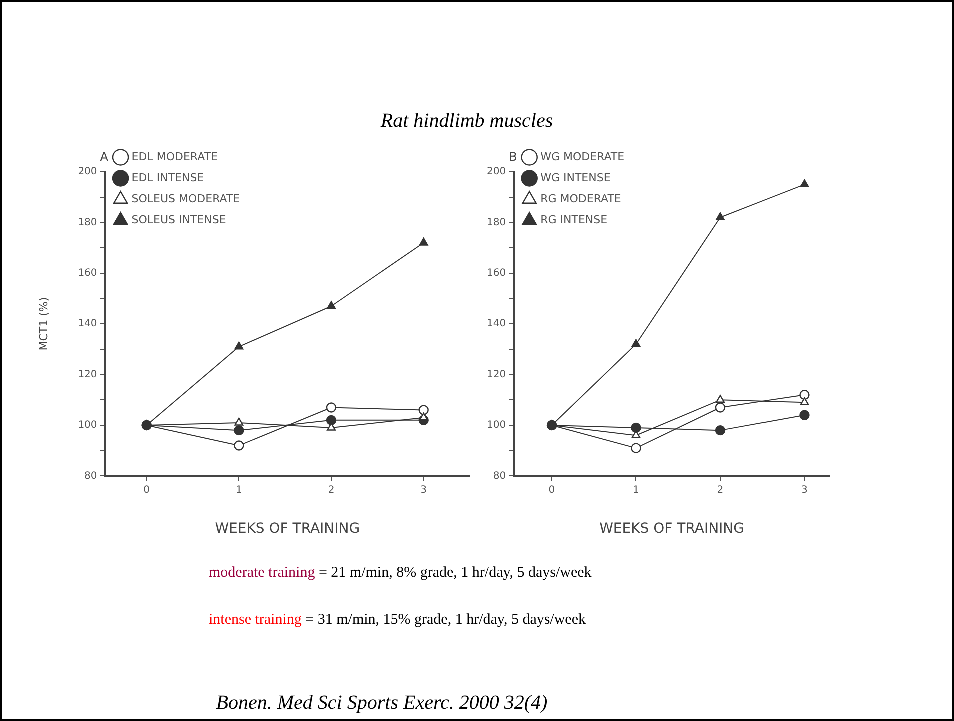  Describe the element at coordinates (467, 121) in the screenshot. I see `chart-title: Rat hindlimb muscles` at that location.